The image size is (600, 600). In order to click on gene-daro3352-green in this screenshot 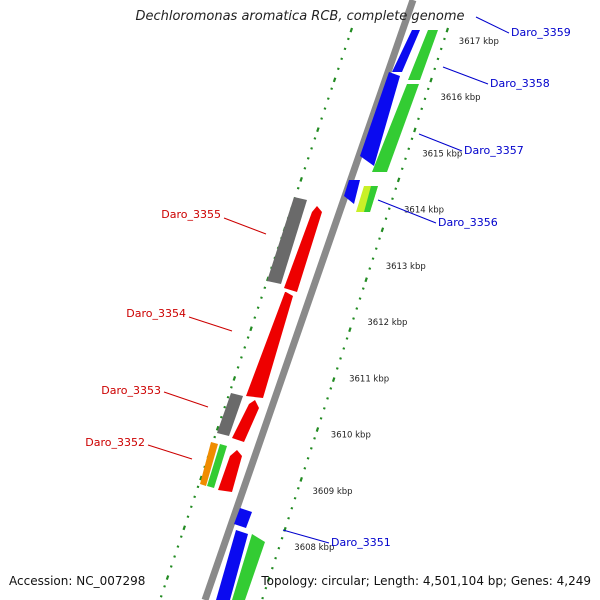, I will do `click(217, 466)`.